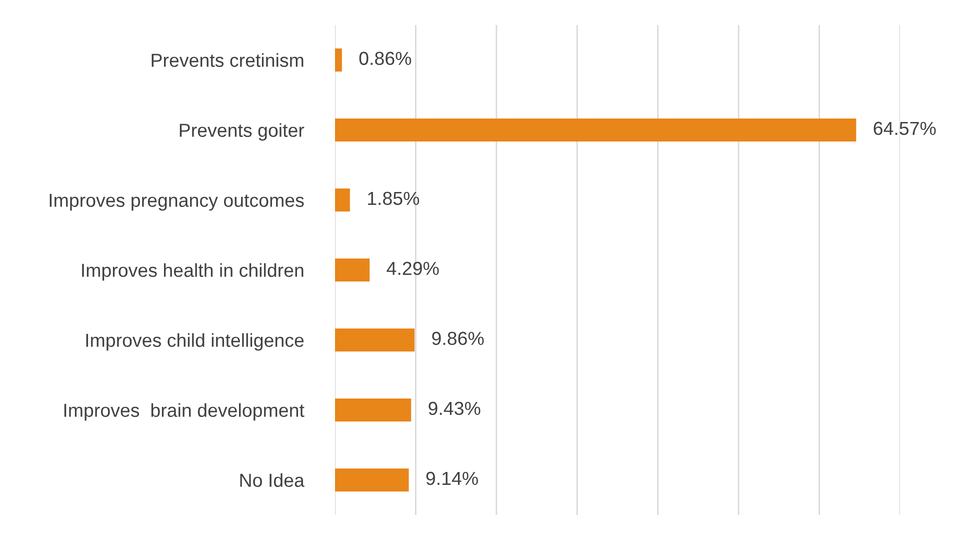 This screenshot has height=540, width=962. Describe the element at coordinates (458, 339) in the screenshot. I see `data-label: 9.86%` at that location.